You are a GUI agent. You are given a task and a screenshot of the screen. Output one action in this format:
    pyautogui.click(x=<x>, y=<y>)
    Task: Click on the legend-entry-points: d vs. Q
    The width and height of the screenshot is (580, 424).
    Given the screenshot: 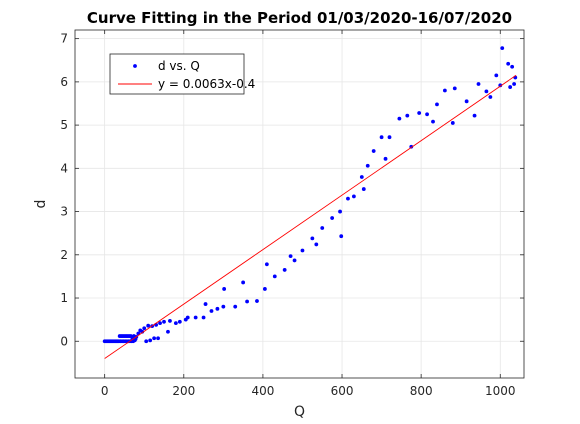 What is the action you would take?
    pyautogui.click(x=179, y=66)
    